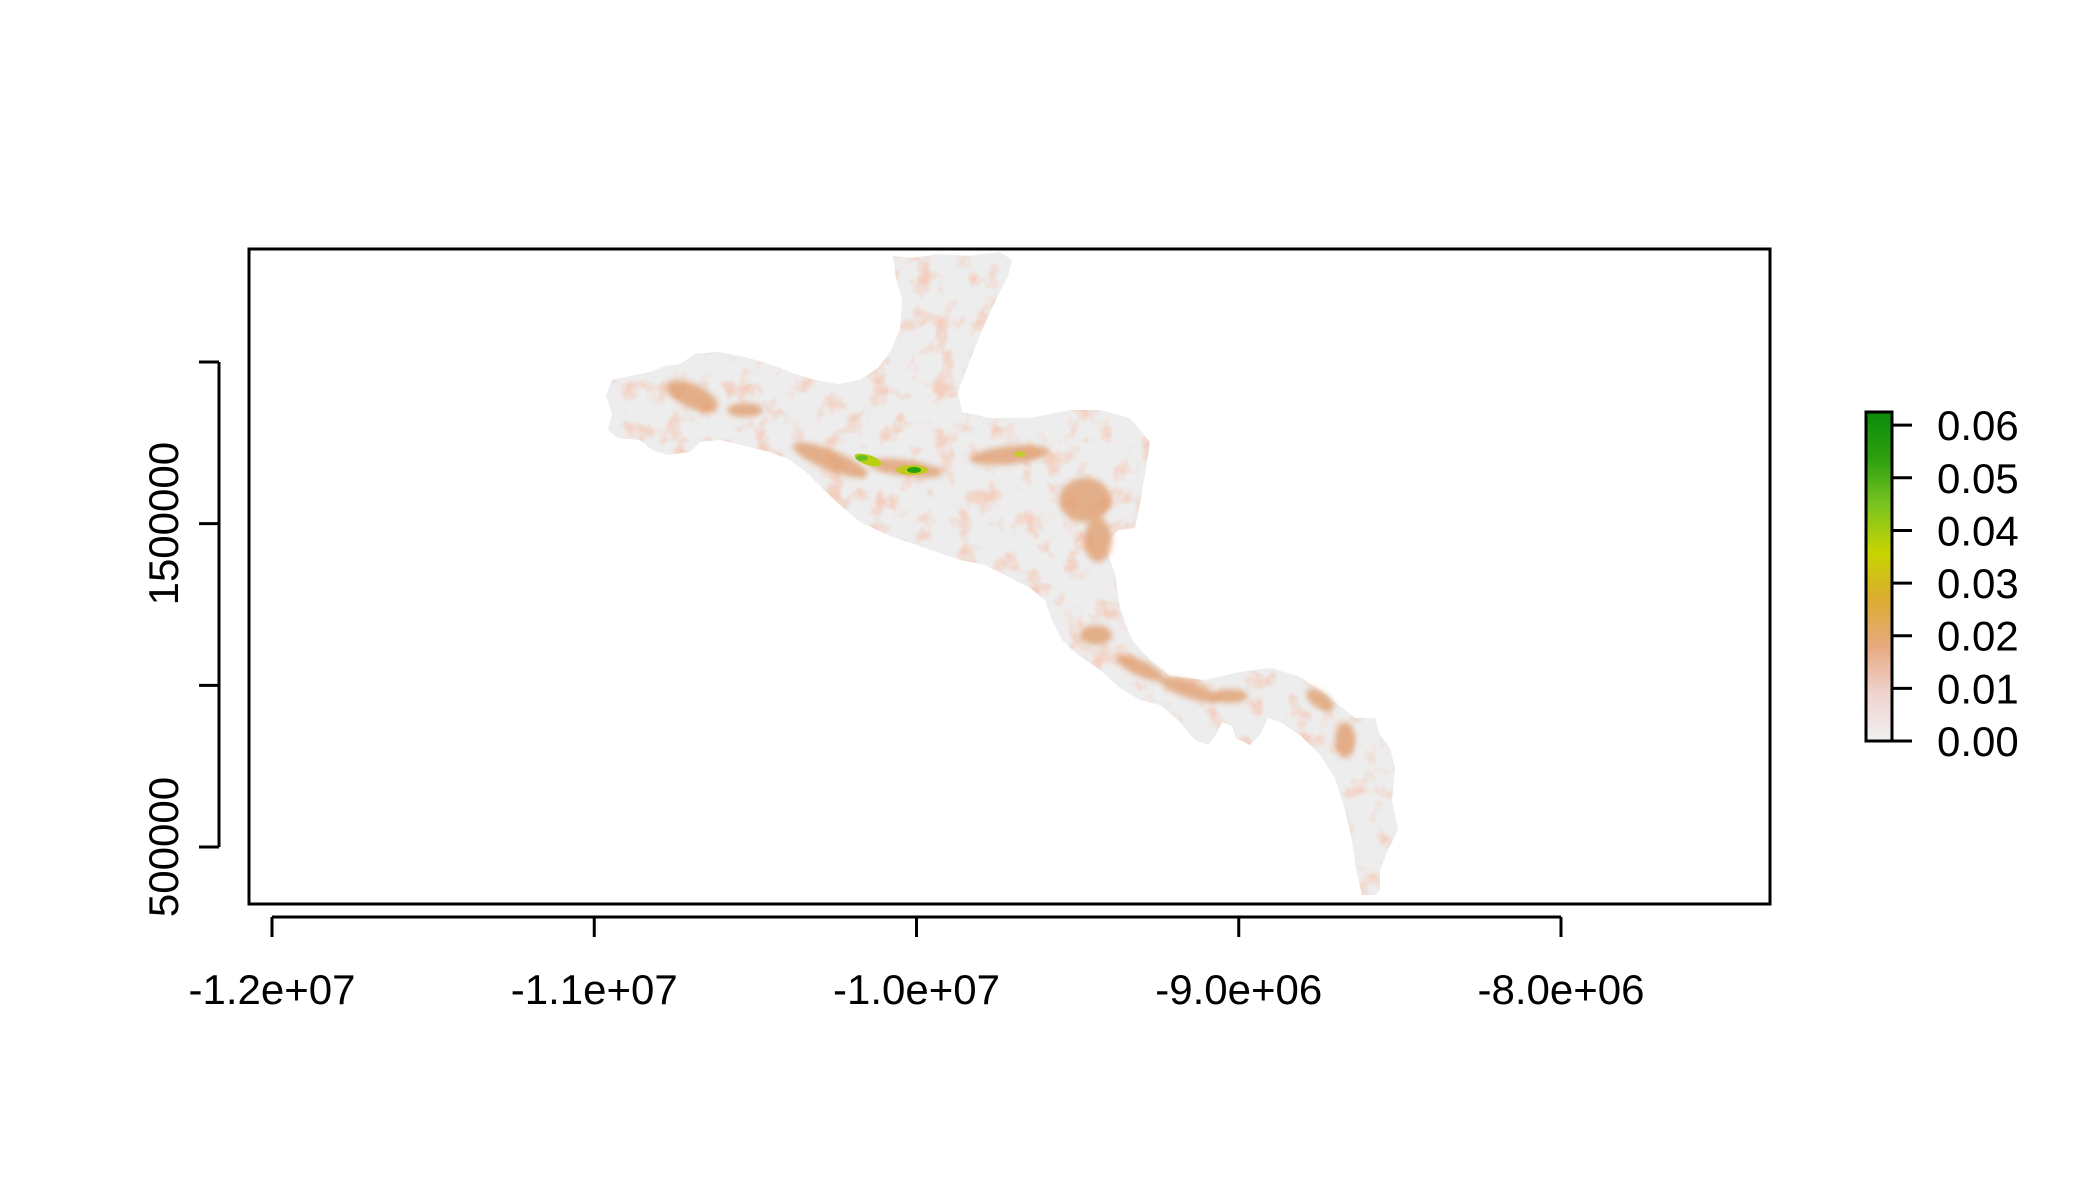  Describe the element at coordinates (272, 989) in the screenshot. I see `x-tick-label: -1.2e+07` at that location.